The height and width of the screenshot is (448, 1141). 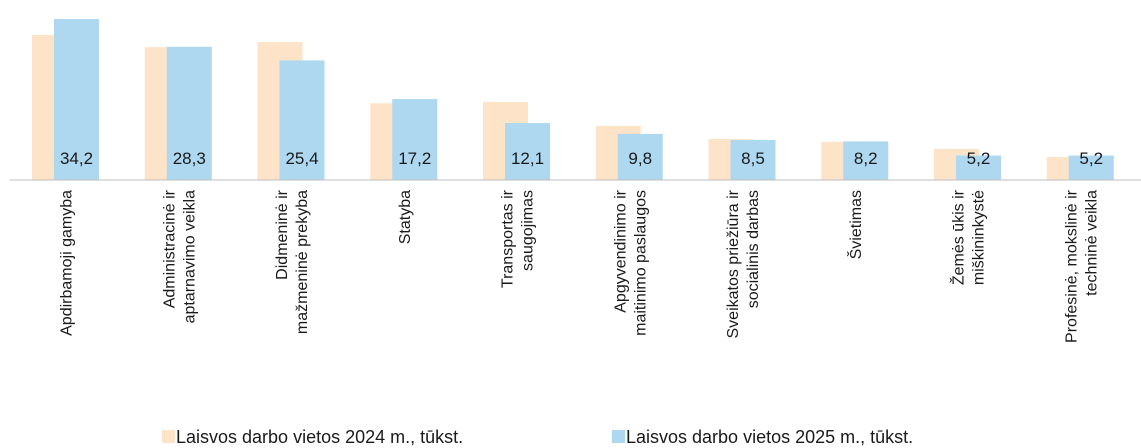 What do you see at coordinates (1091, 243) in the screenshot?
I see `x-tick-label-line: techninė veikla` at bounding box center [1091, 243].